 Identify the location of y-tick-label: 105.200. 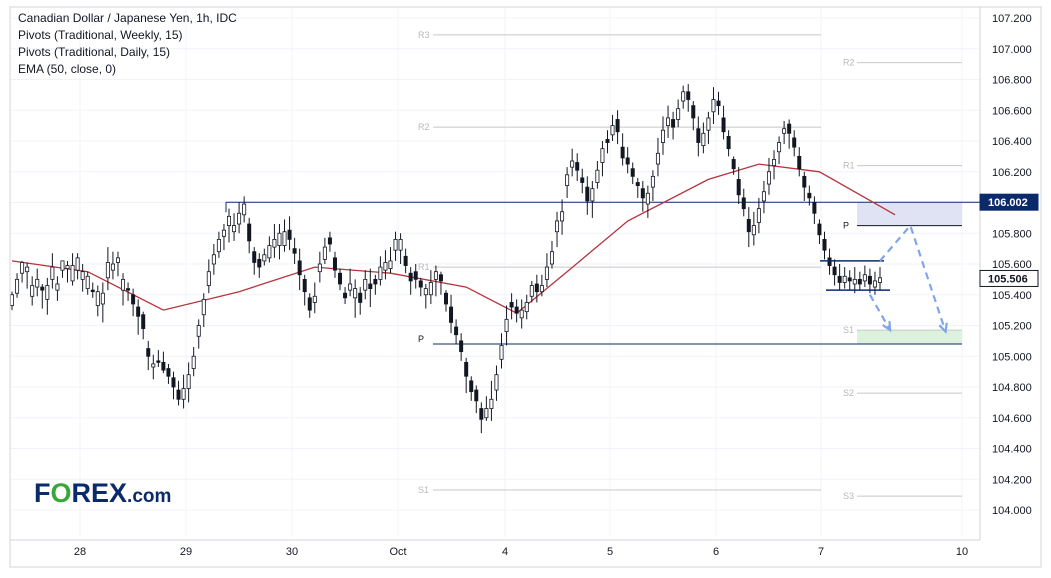
(1012, 327).